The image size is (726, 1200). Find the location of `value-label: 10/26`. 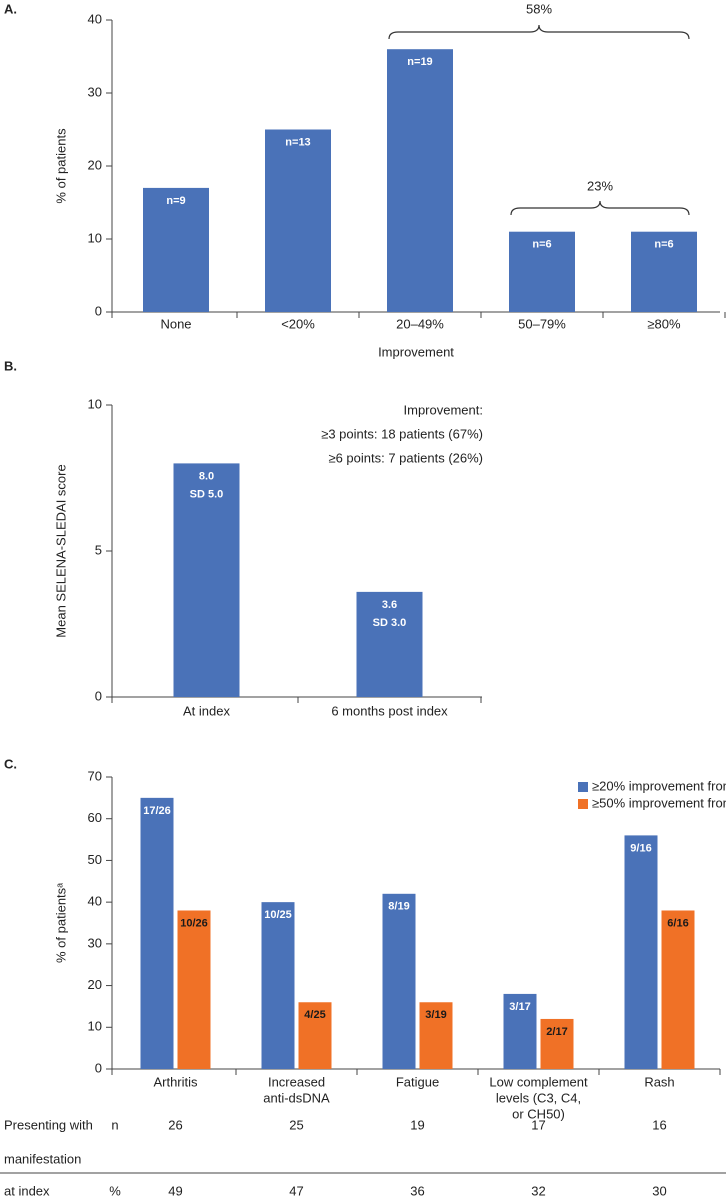

value-label: 10/26 is located at coordinates (194, 923).